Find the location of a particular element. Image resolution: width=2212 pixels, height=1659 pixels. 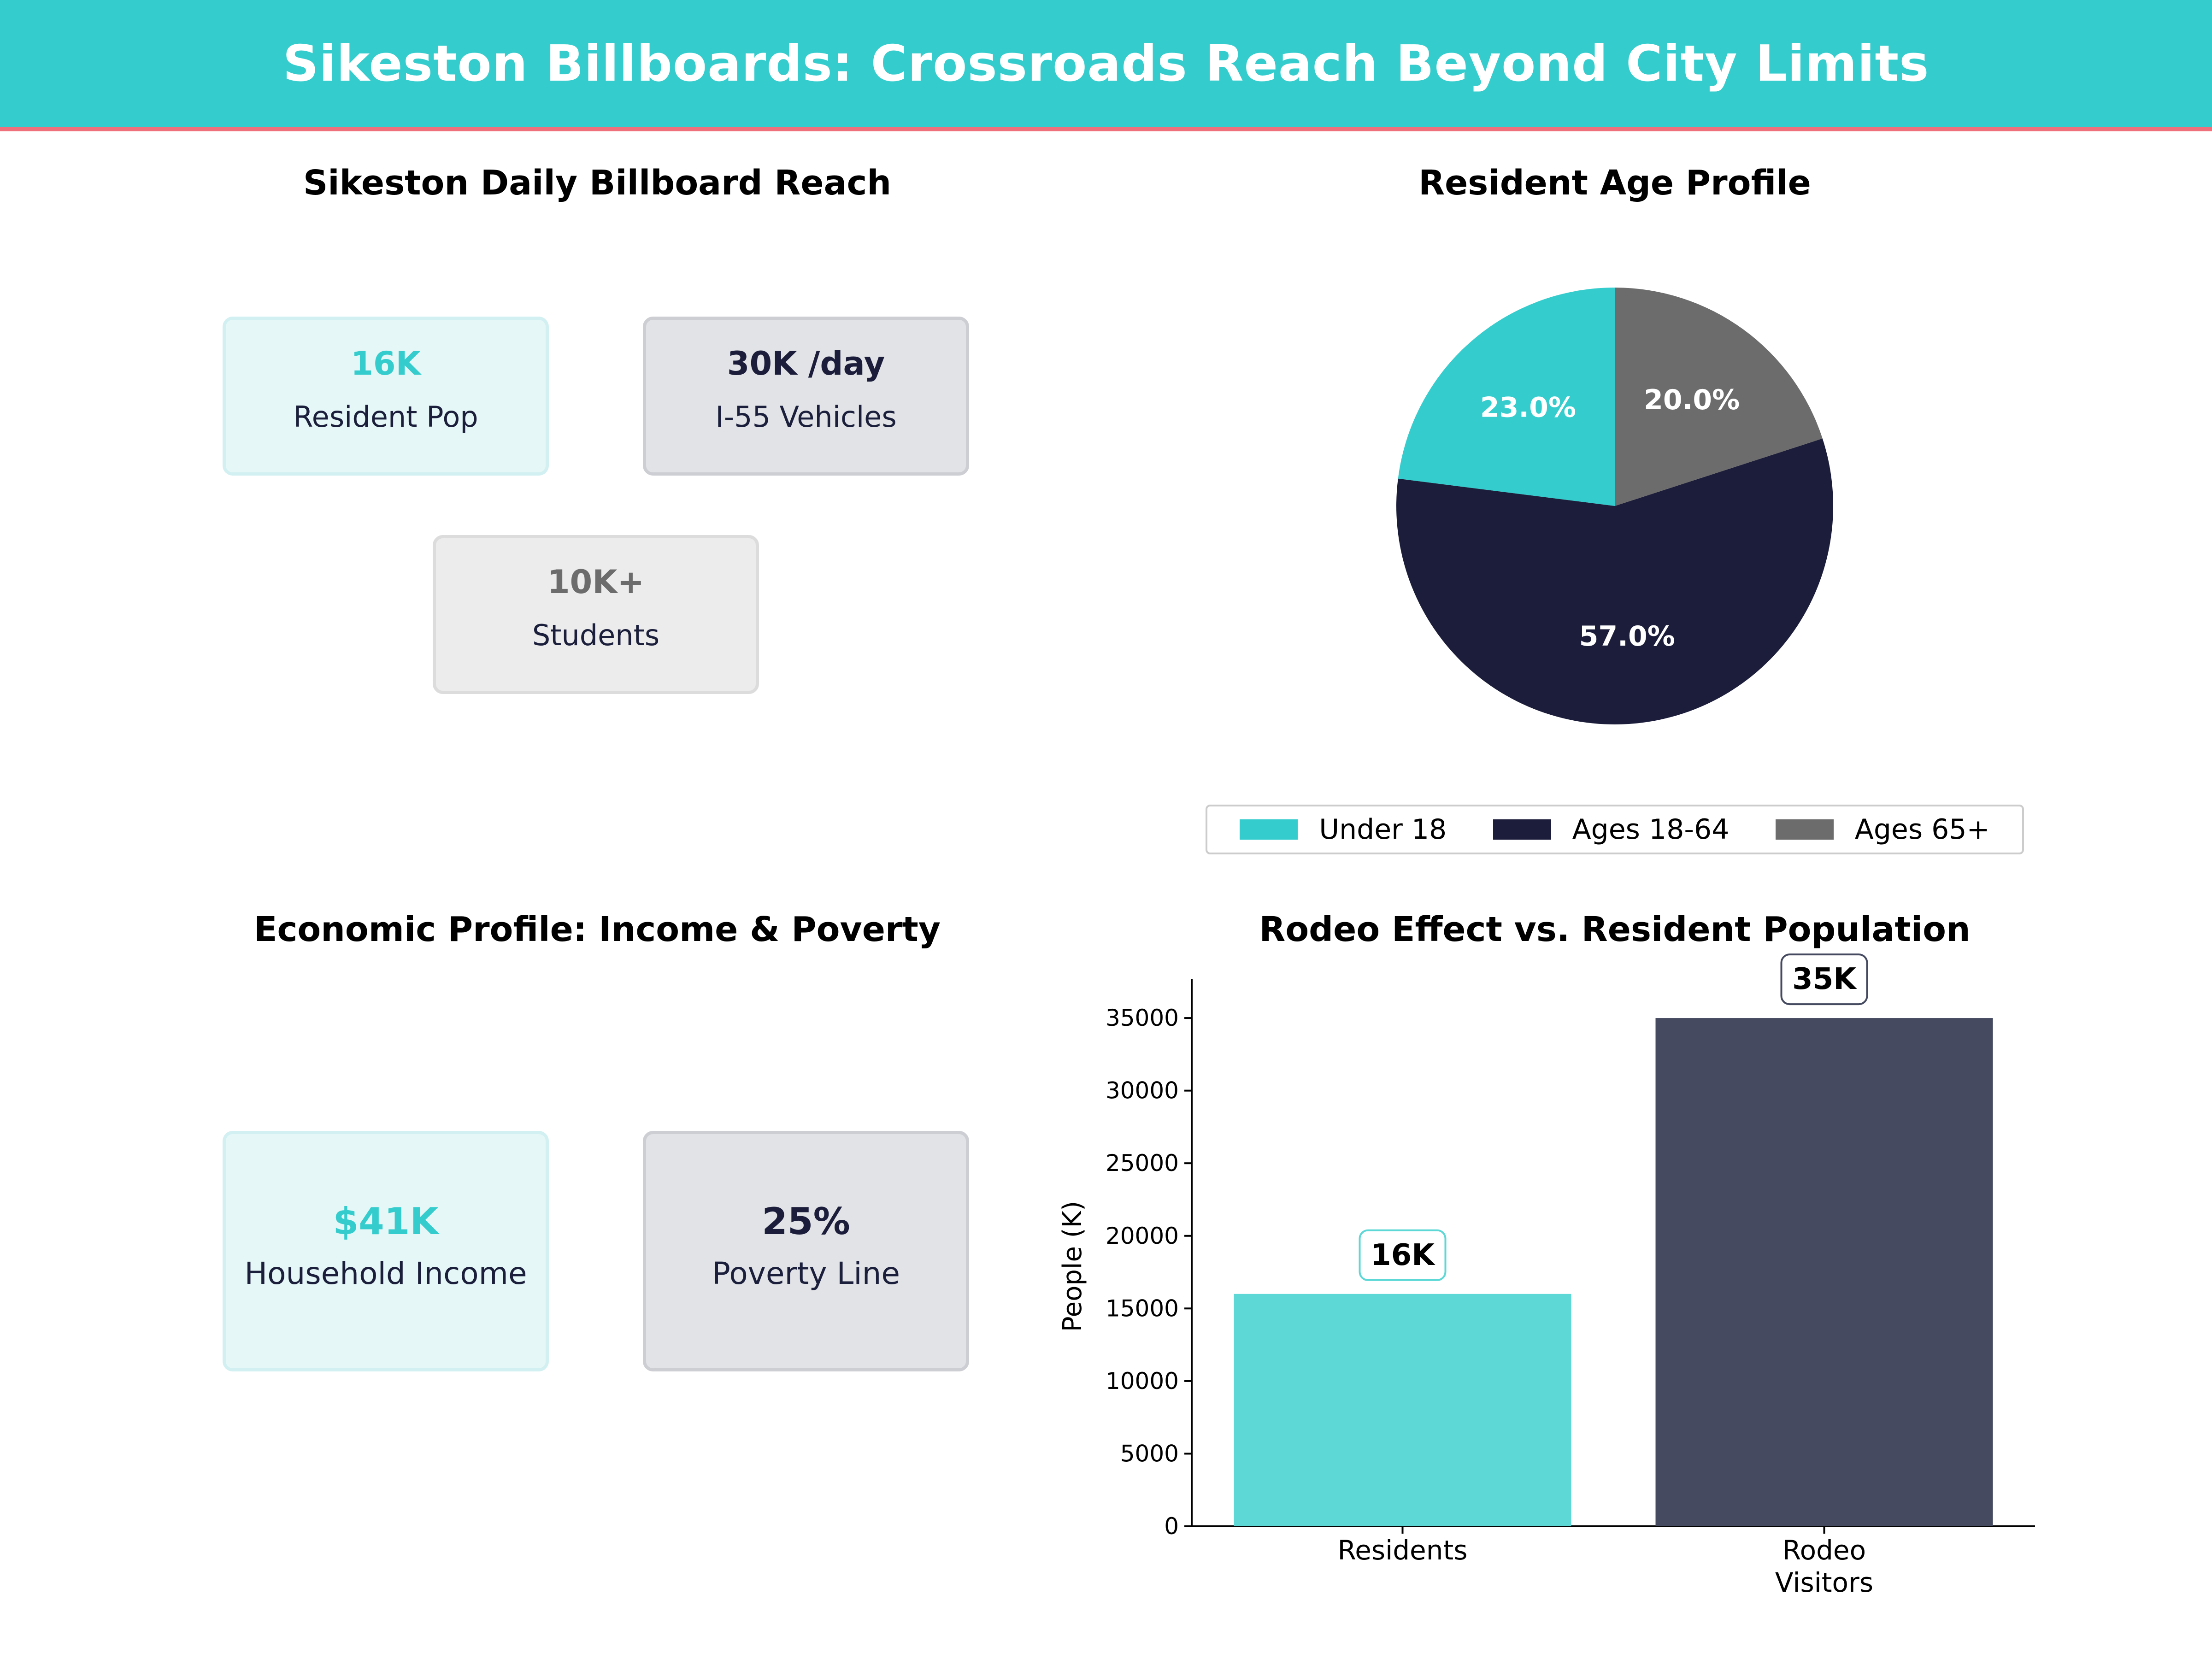

legend-item-ages-18-64: Ages 18-64 is located at coordinates (1611, 829).